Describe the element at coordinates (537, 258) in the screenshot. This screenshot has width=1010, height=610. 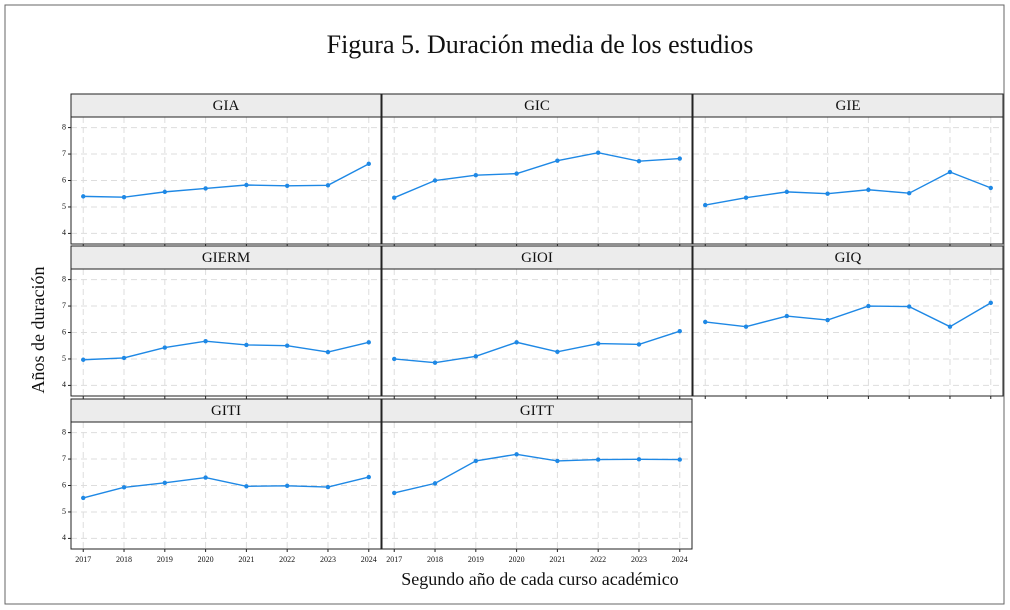
I see `strip-label: GIOI` at that location.